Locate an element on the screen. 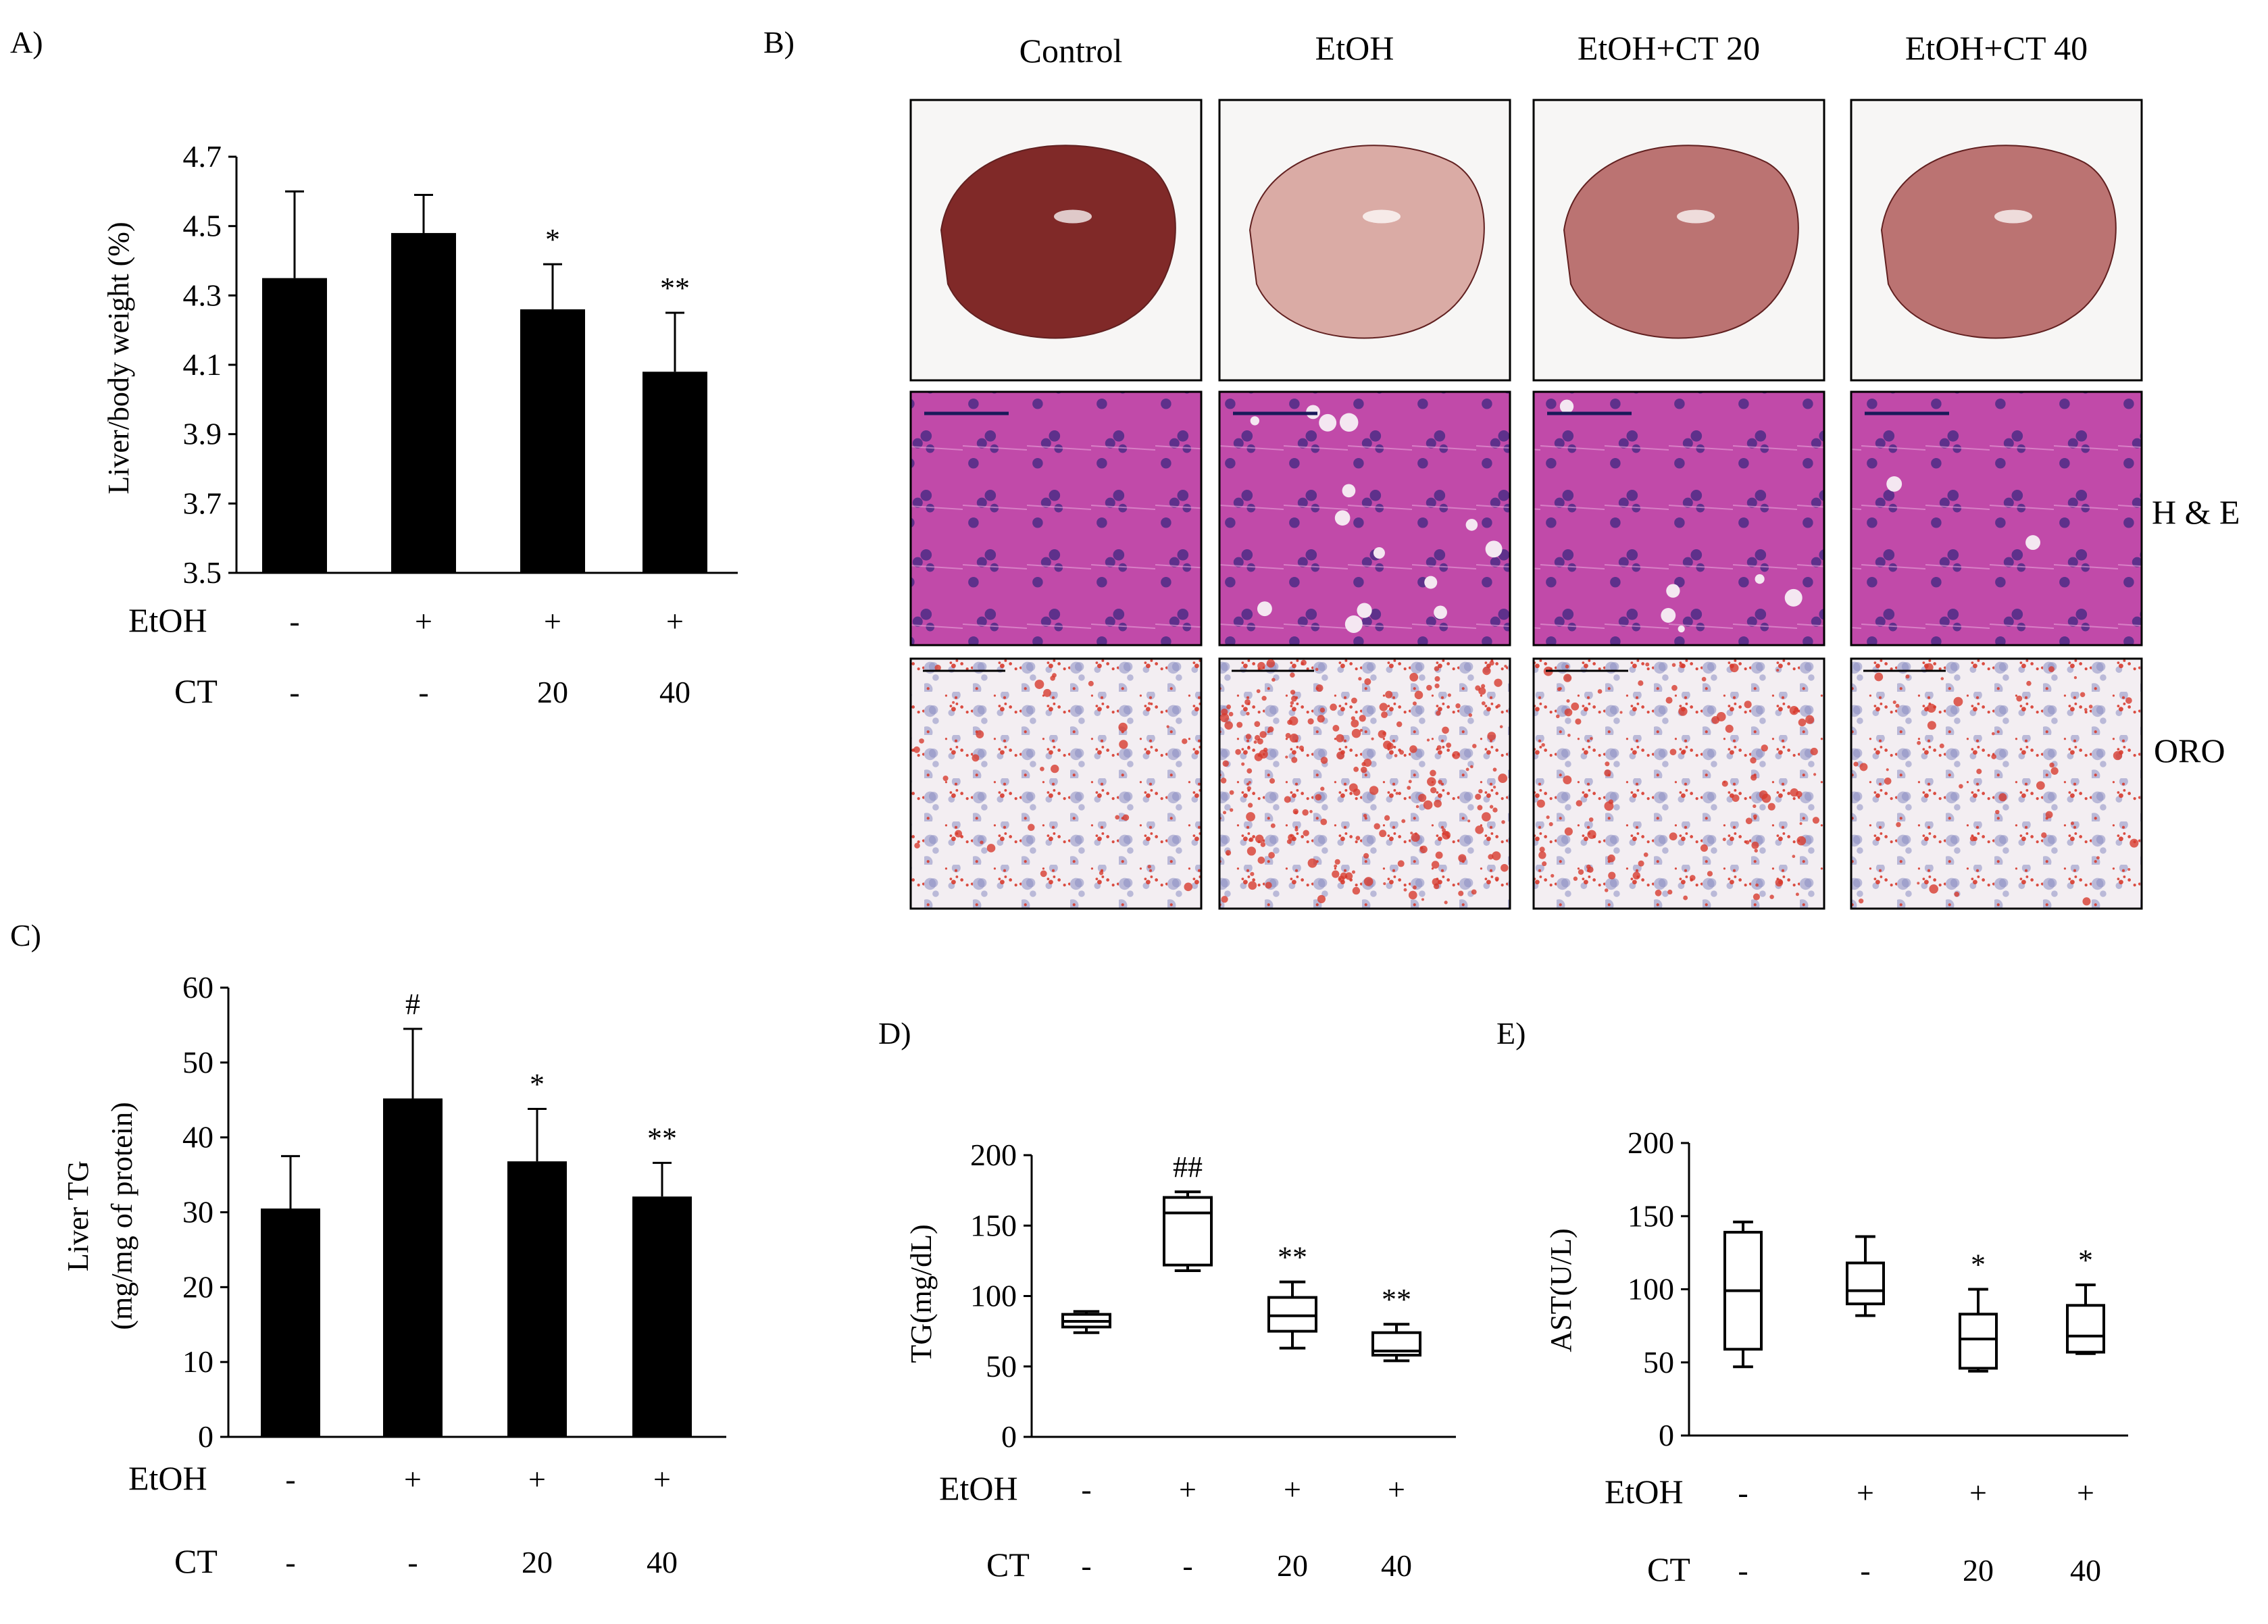 Image resolution: width=2268 pixels, height=1624 pixels. liver-photo-highlight is located at coordinates (1073, 216).